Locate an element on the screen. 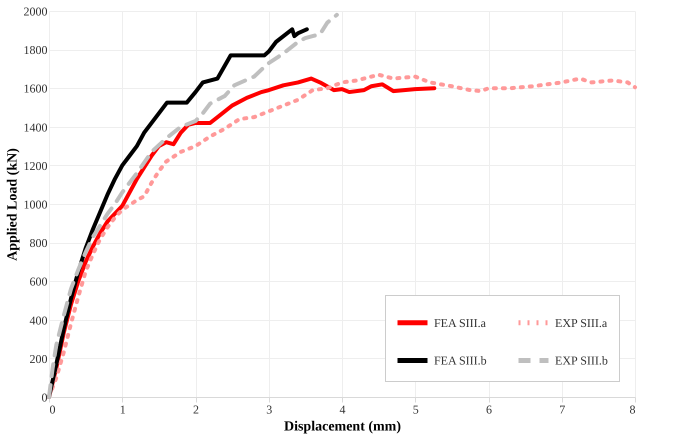 The width and height of the screenshot is (677, 443). y-axis-title: Applied Load (kN) is located at coordinates (13, 204).